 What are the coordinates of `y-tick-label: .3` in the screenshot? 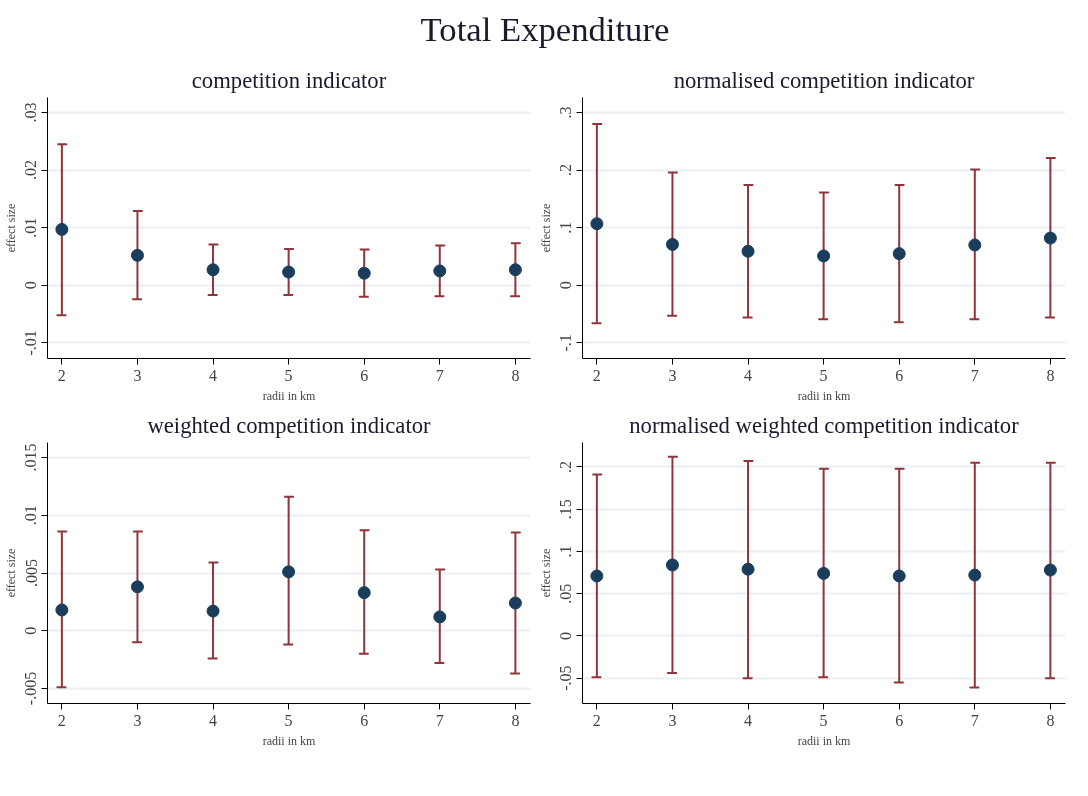 It's located at (566, 112).